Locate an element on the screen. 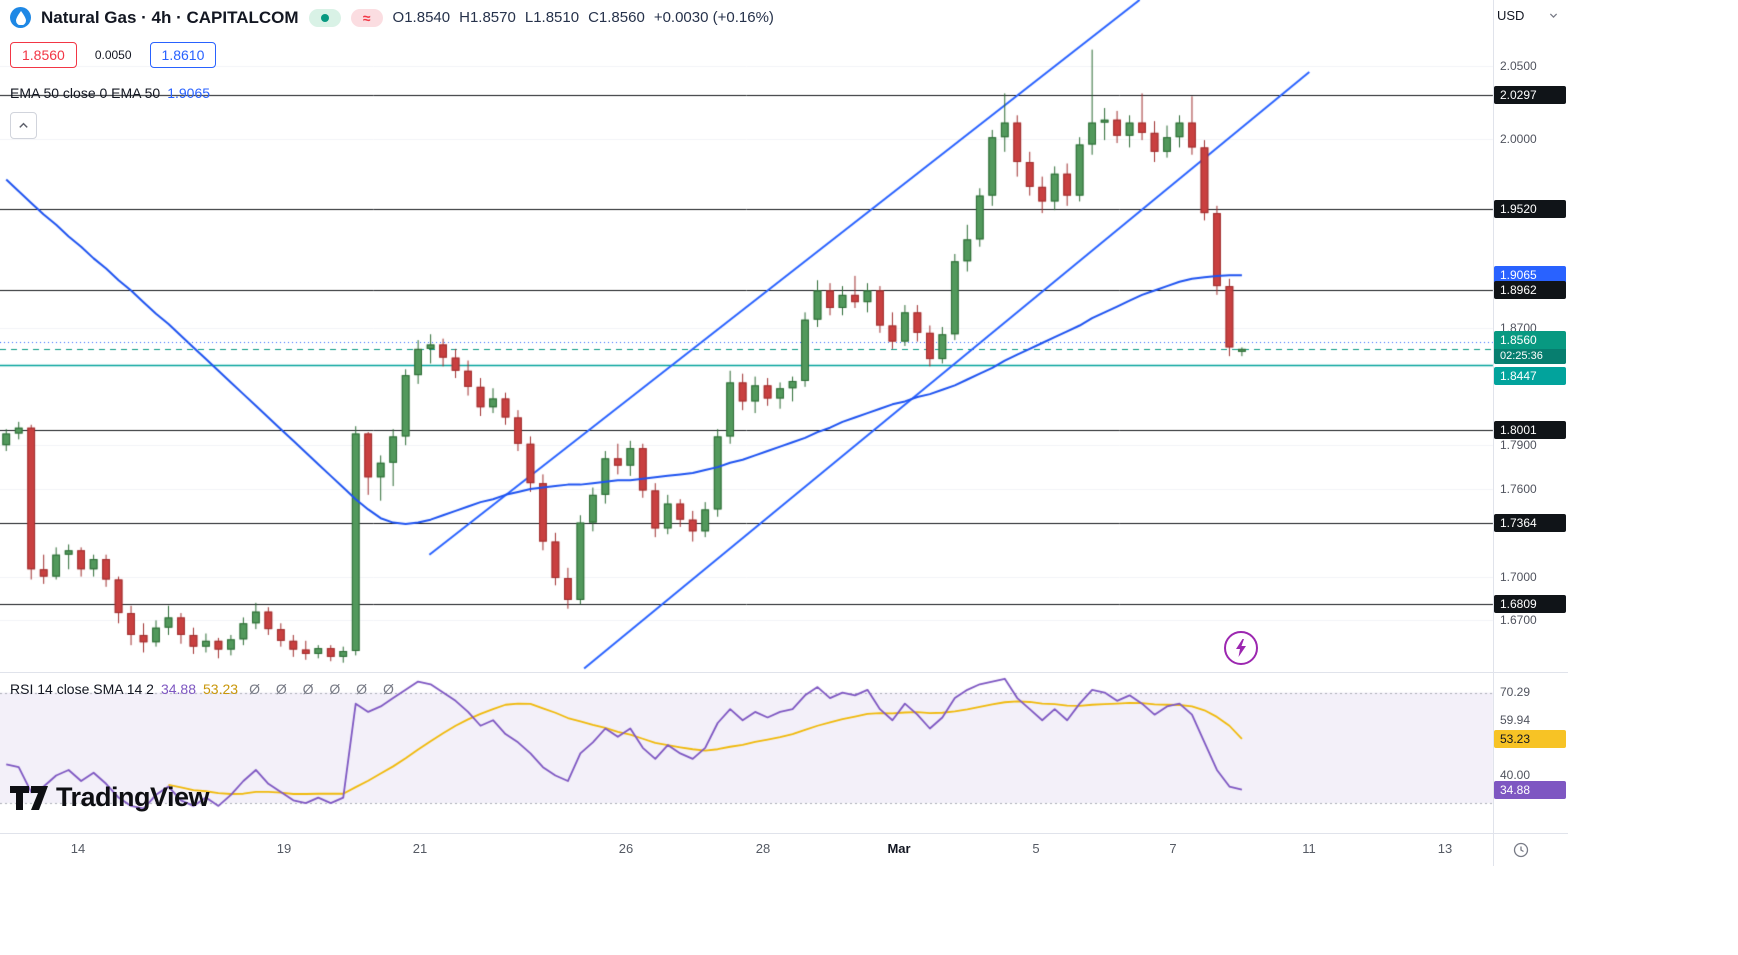  time-axis: 14 19 21 26 28 Mar 5 7 11 13 is located at coordinates (784, 849).